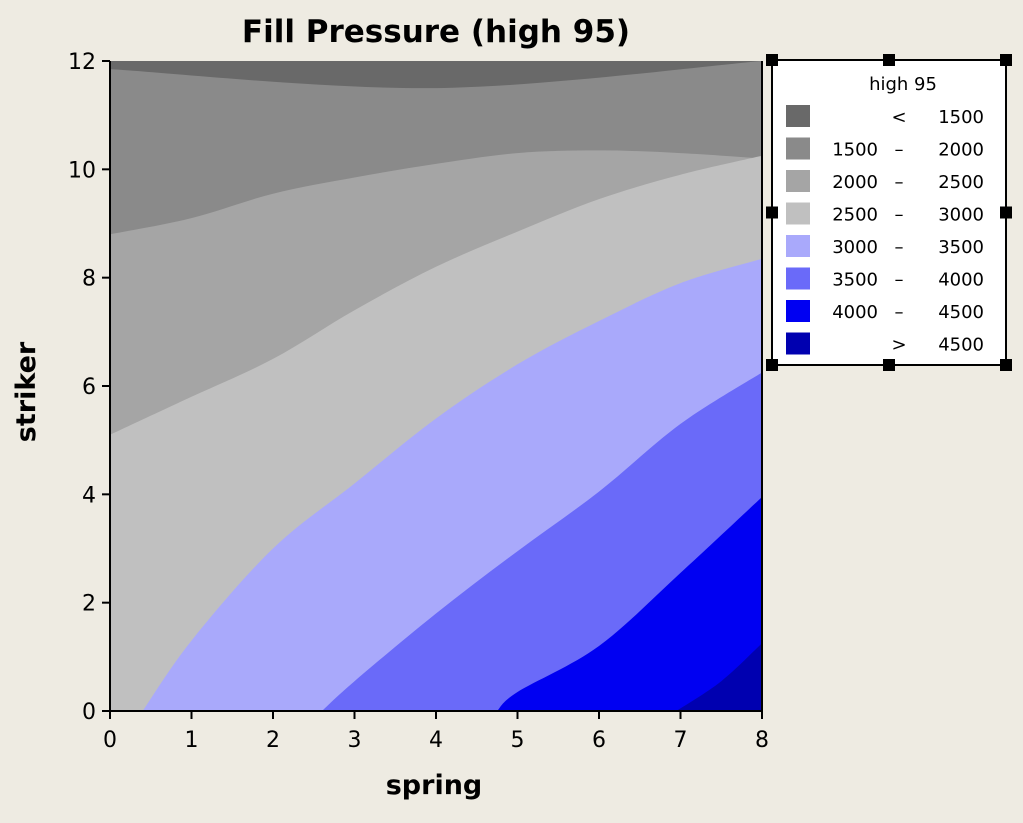  Describe the element at coordinates (961, 117) in the screenshot. I see `legend-high: 1500` at that location.